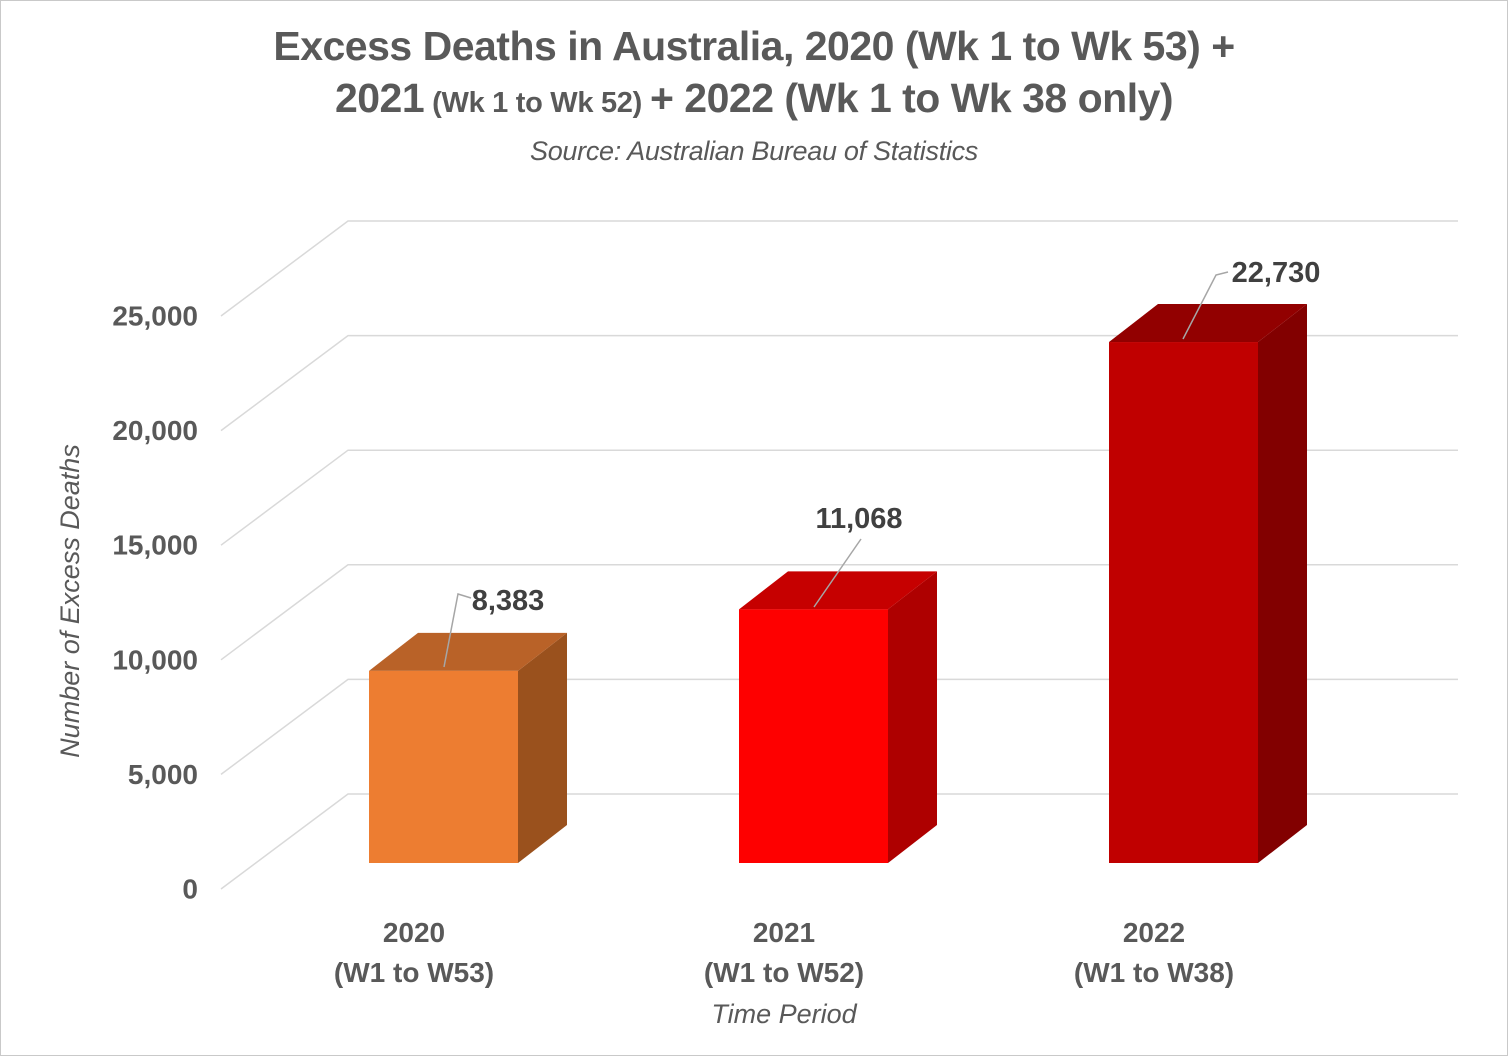  I want to click on chart-title-line2-year-a: 2021, so click(379, 98).